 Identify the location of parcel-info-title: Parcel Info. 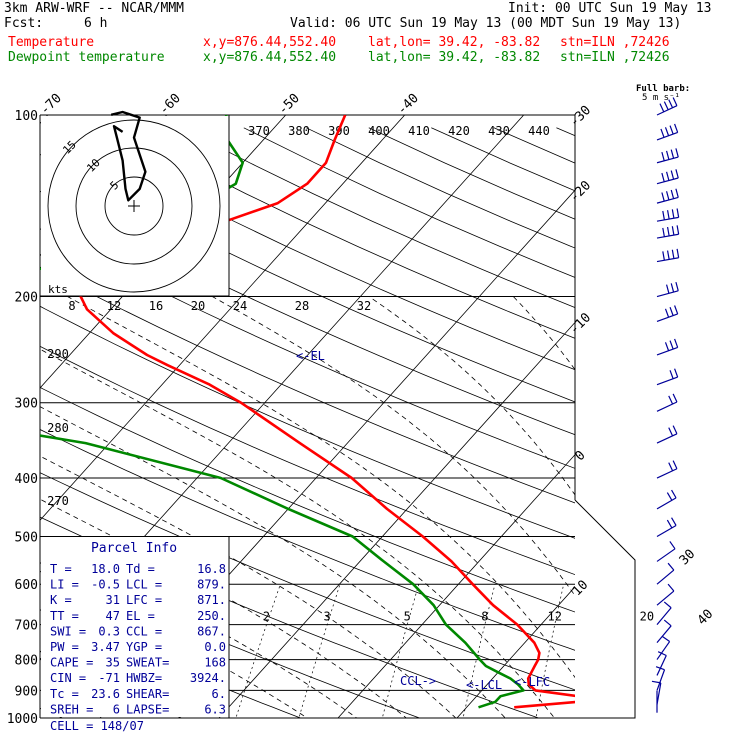
(134, 548).